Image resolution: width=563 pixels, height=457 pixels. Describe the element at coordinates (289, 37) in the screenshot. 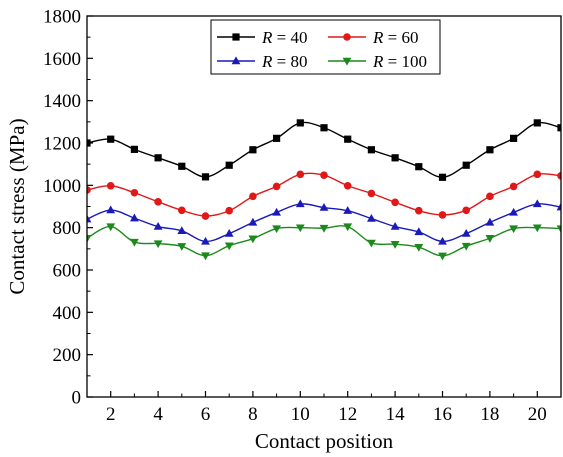

I see `legend-value-1: = 40` at that location.